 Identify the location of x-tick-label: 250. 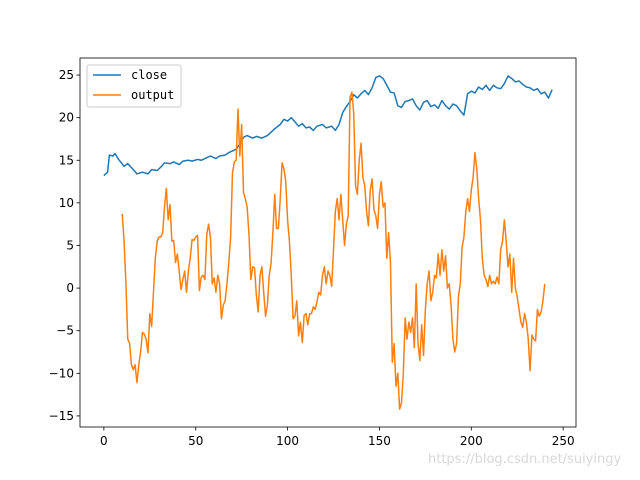
(563, 441).